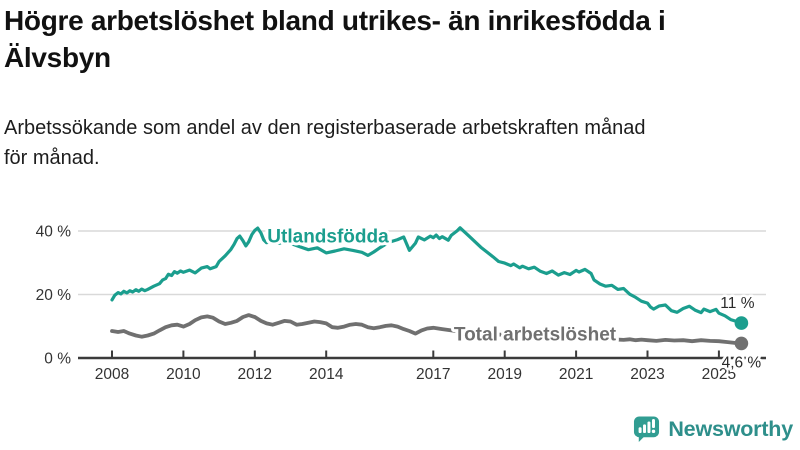 The image size is (800, 450). Describe the element at coordinates (427, 329) in the screenshot. I see `series-line-total` at that location.